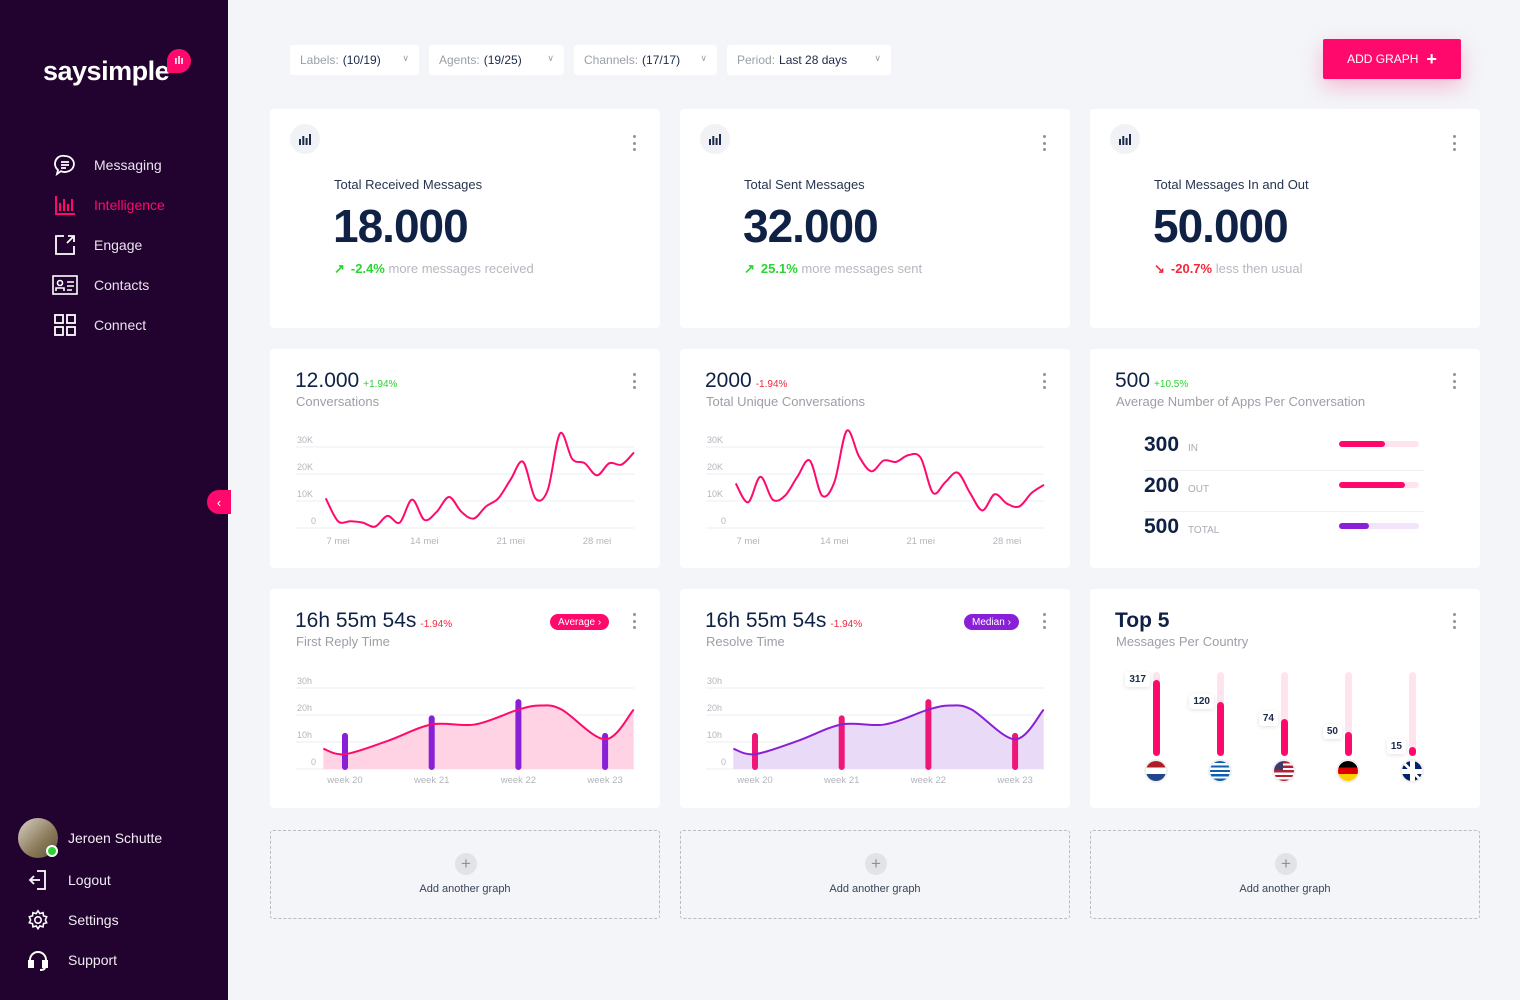 The height and width of the screenshot is (1000, 1520). Describe the element at coordinates (305, 440) in the screenshot. I see `y-tick-label: 30K` at that location.